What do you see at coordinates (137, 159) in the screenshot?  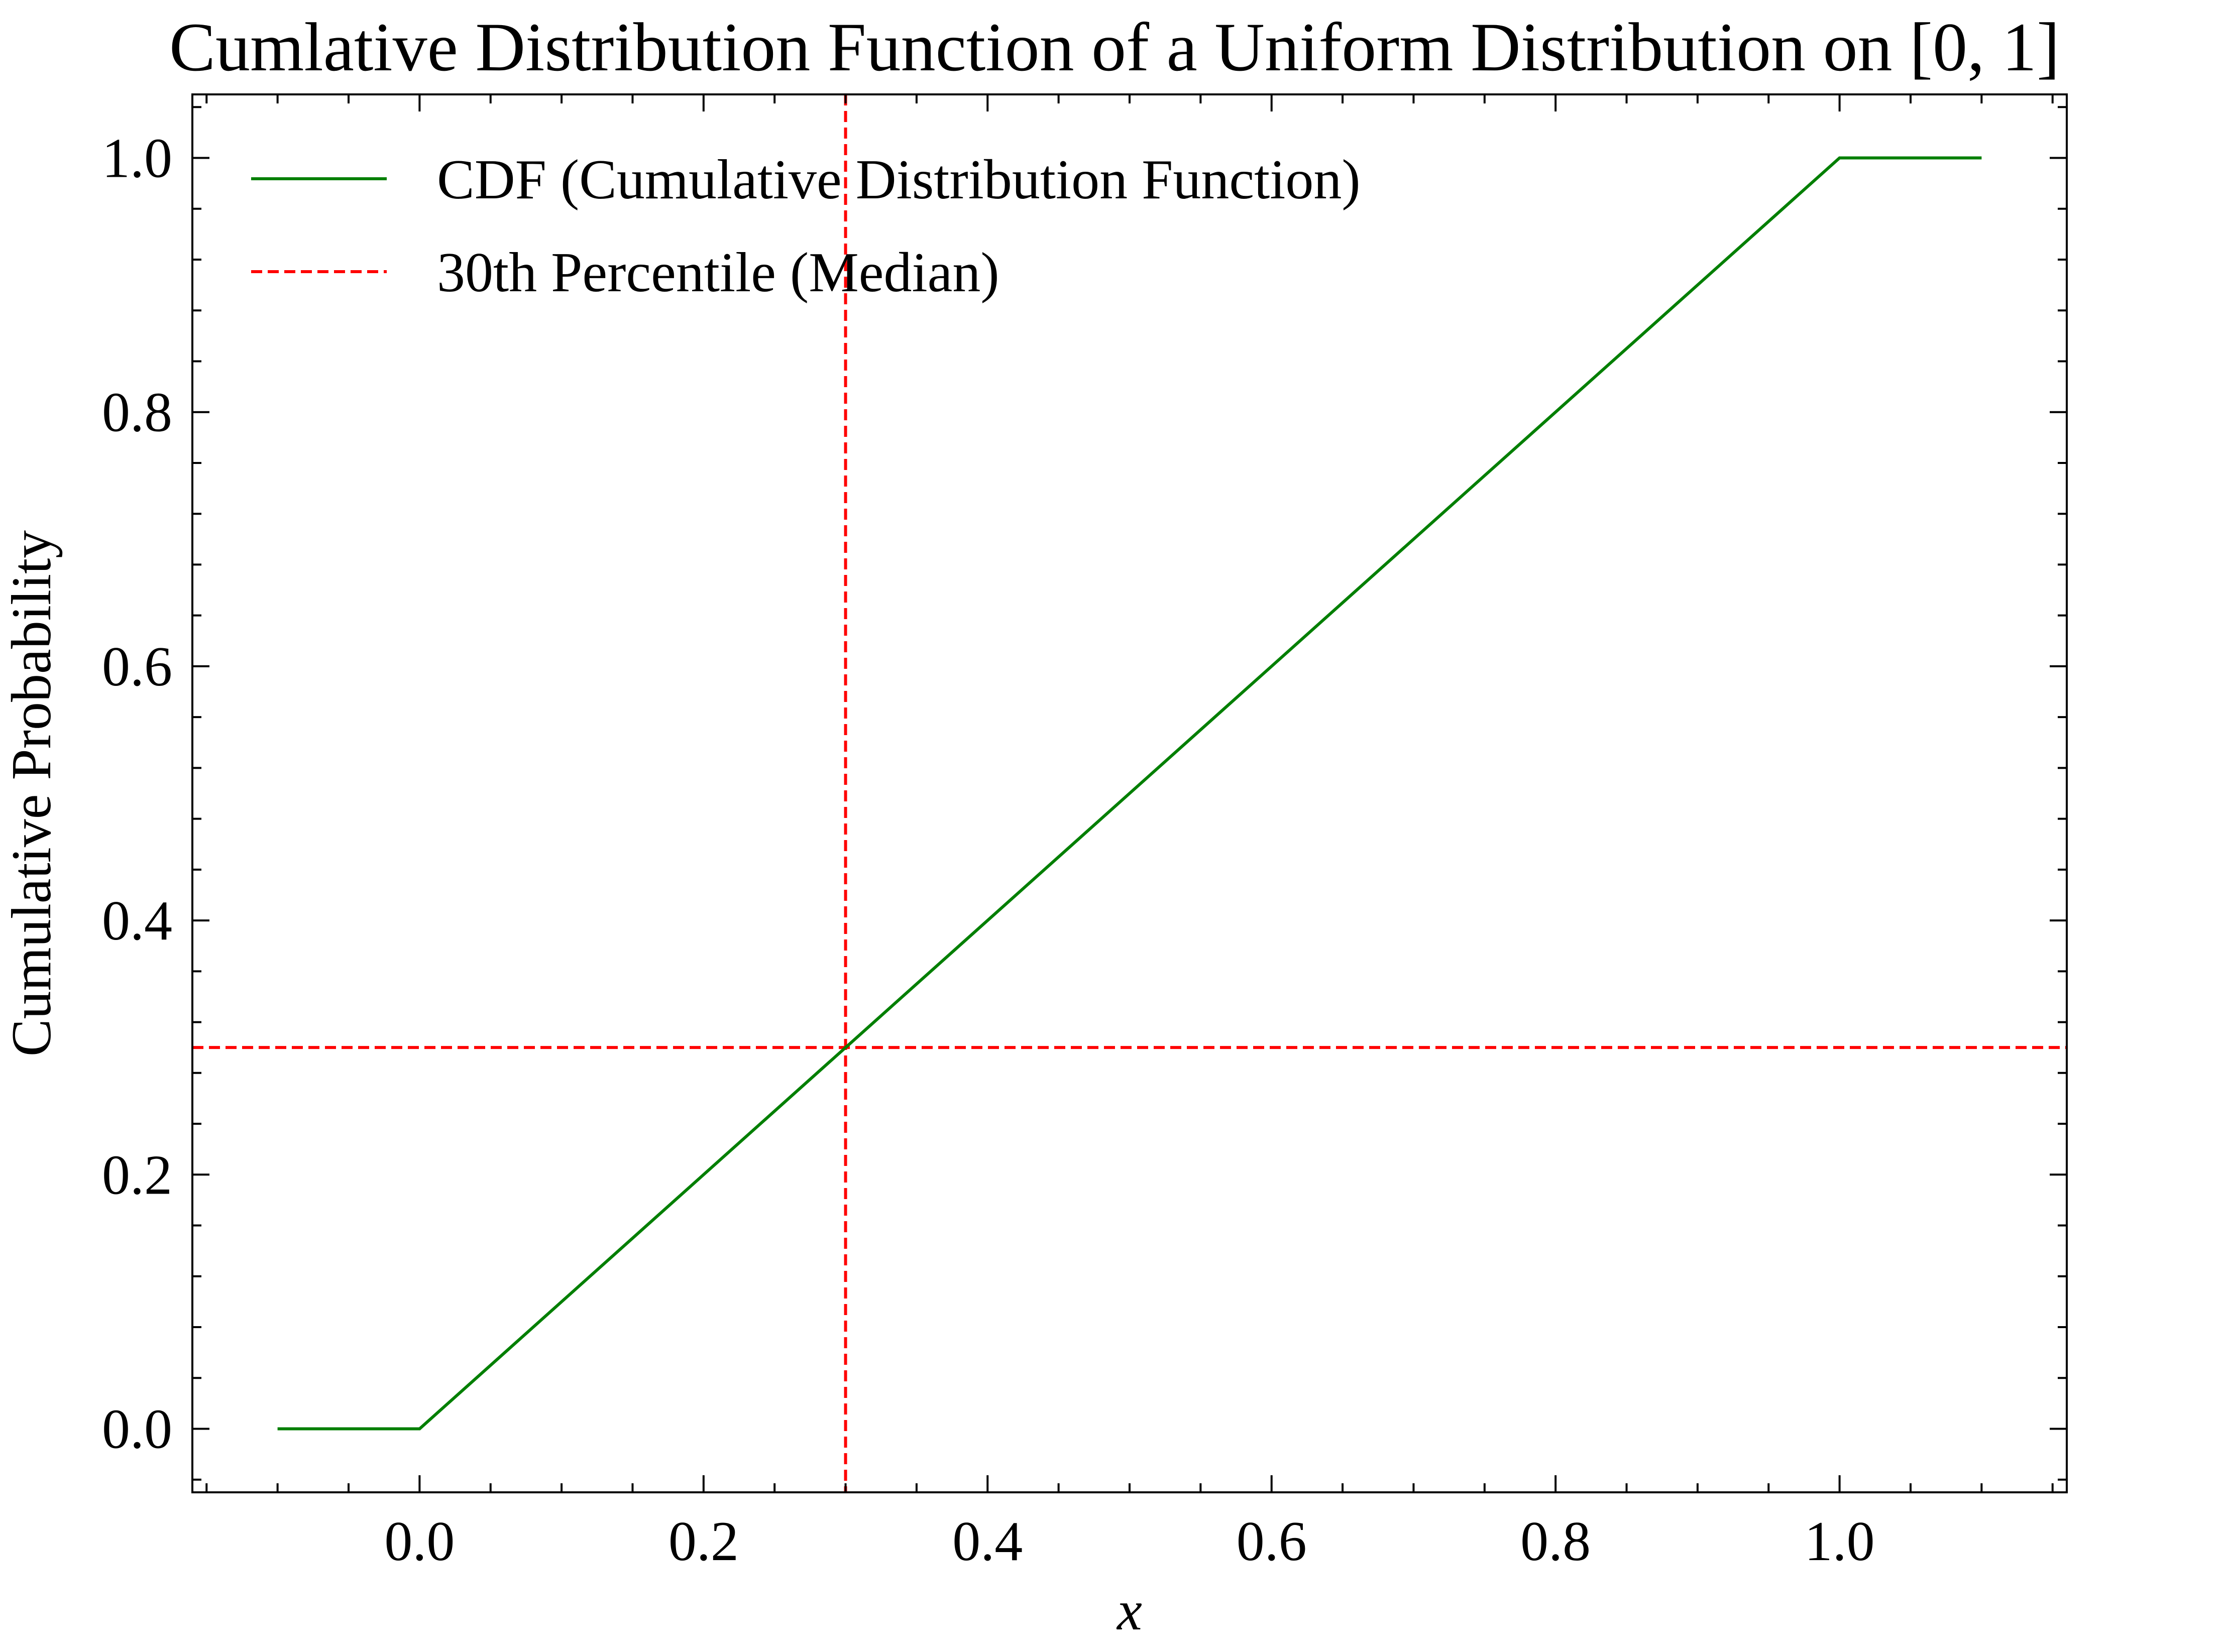 I see `y-tick-label: 1.0` at bounding box center [137, 159].